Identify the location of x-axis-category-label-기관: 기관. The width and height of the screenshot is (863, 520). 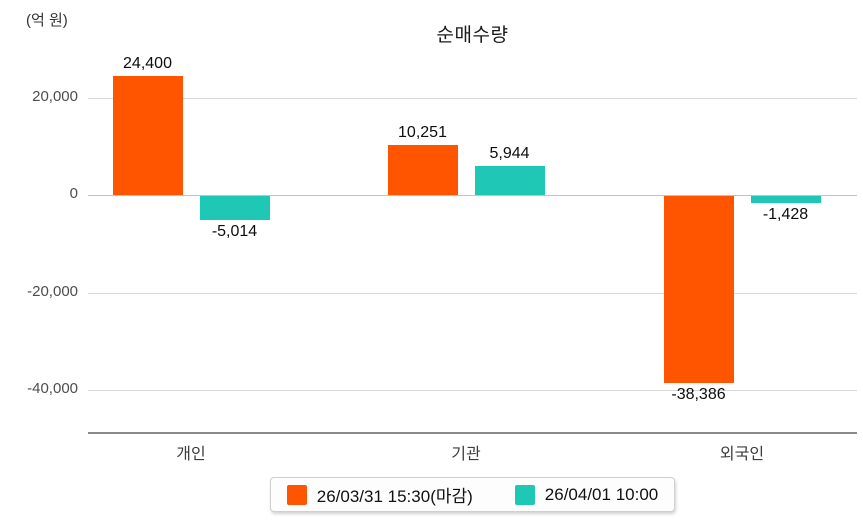
(466, 454).